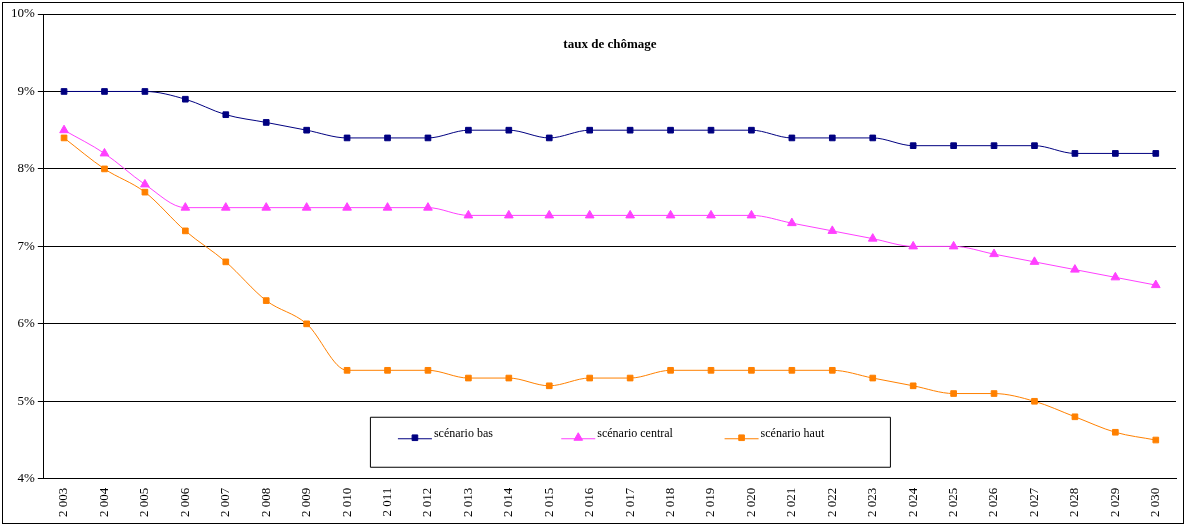  Describe the element at coordinates (386, 502) in the screenshot. I see `x-tick-label: 2 011` at that location.